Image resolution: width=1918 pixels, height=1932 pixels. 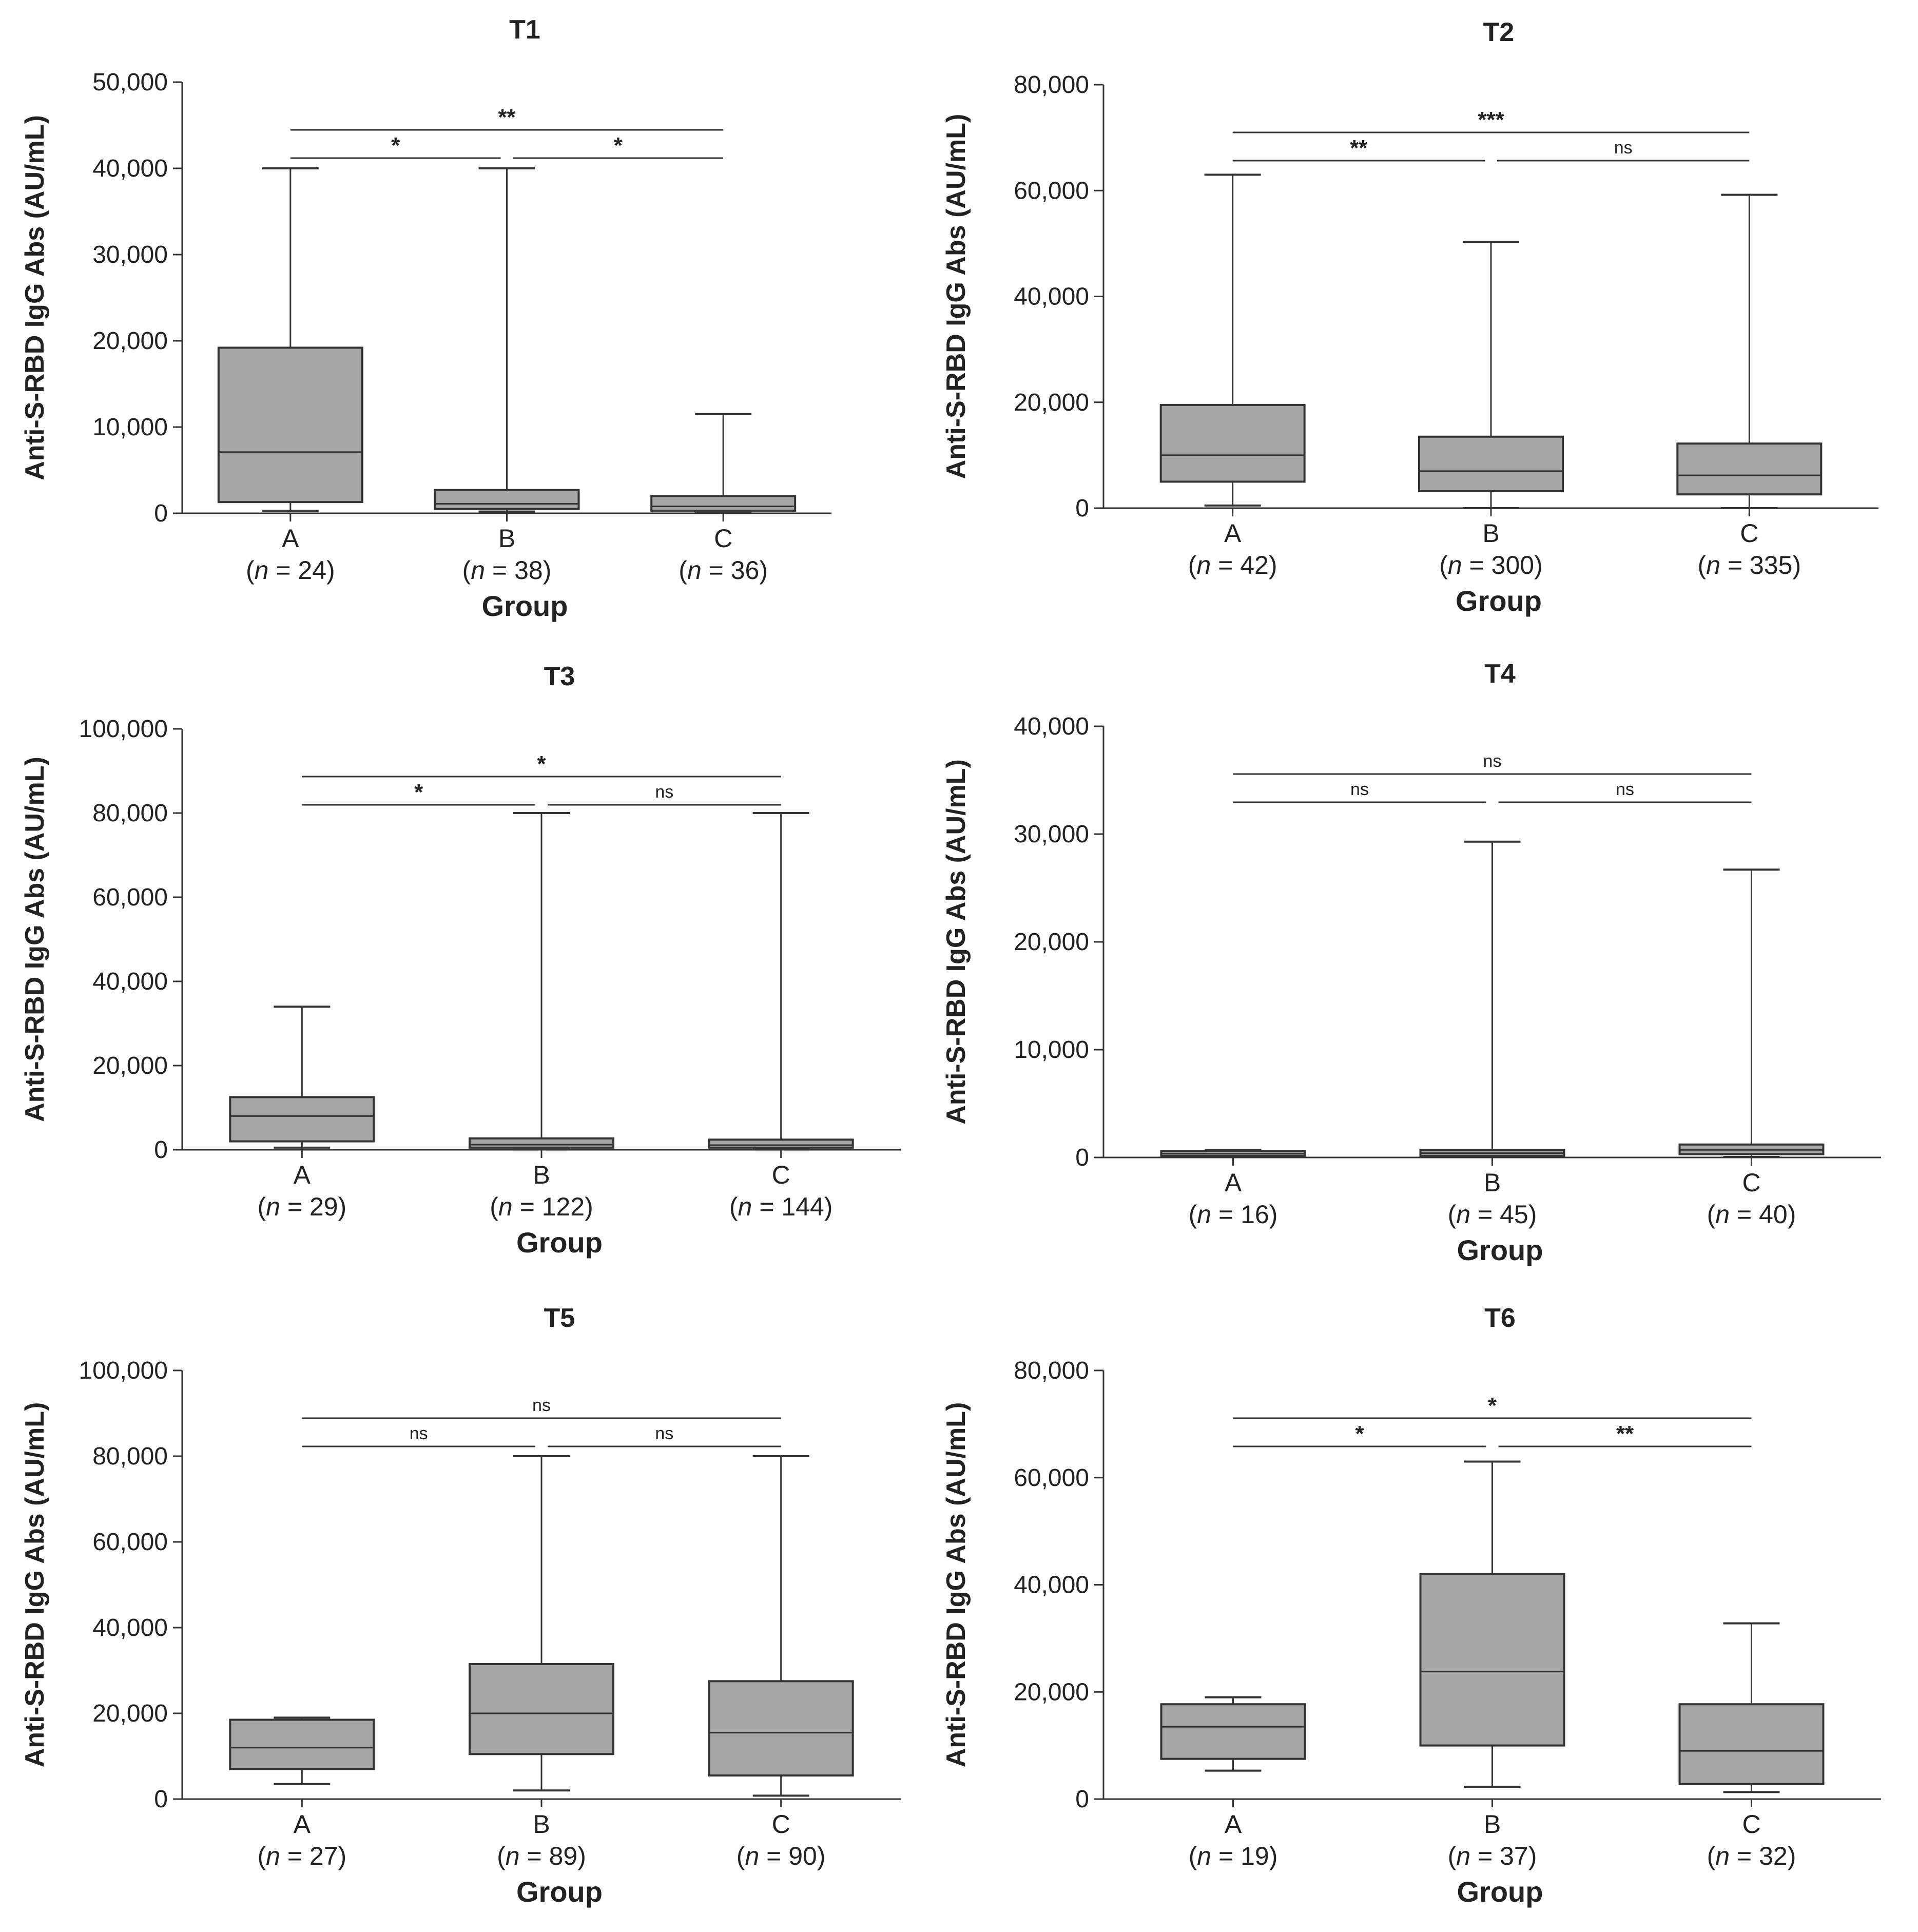 What do you see at coordinates (1514, 1214) in the screenshot?
I see `n-value: 45` at bounding box center [1514, 1214].